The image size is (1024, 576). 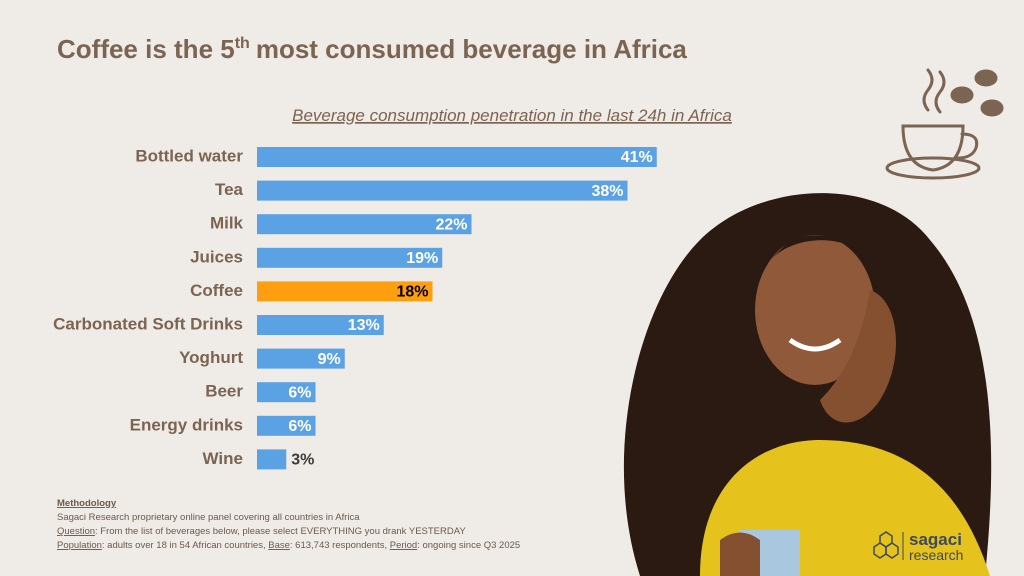 What do you see at coordinates (607, 191) in the screenshot?
I see `value-label: 38%` at bounding box center [607, 191].